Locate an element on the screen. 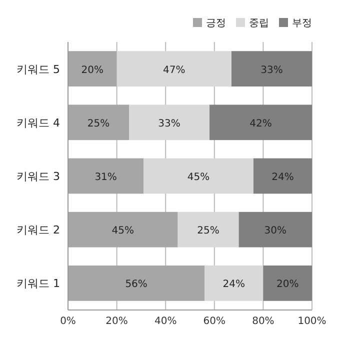 The width and height of the screenshot is (350, 338). x-tick-label: 20% is located at coordinates (117, 321).